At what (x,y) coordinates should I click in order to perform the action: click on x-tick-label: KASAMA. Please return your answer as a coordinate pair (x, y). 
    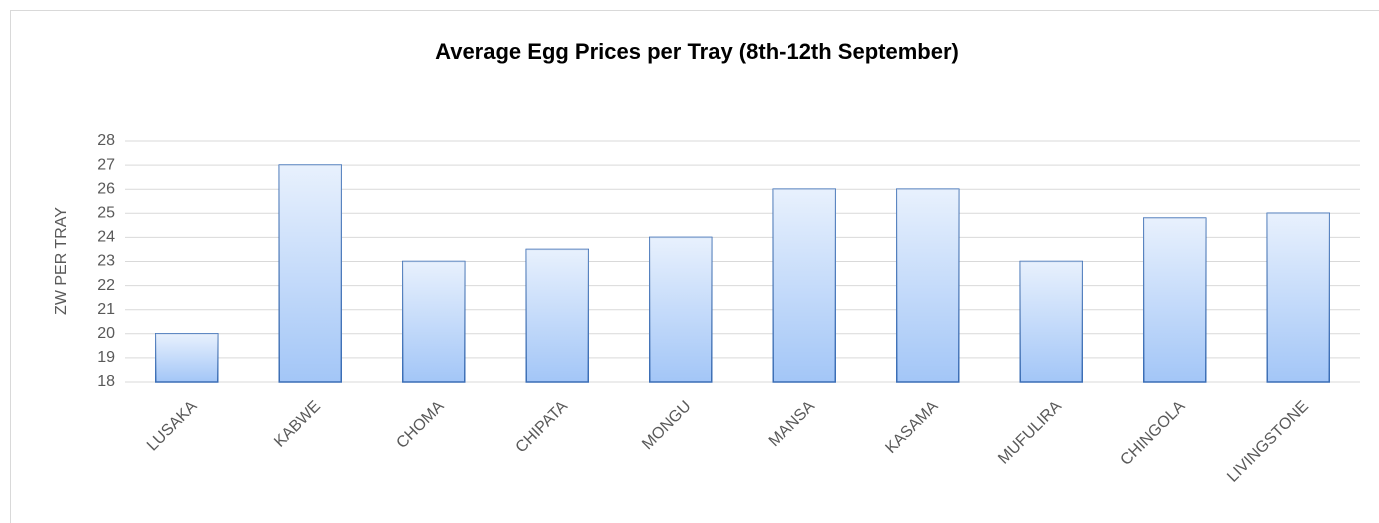
    Looking at the image, I should click on (911, 427).